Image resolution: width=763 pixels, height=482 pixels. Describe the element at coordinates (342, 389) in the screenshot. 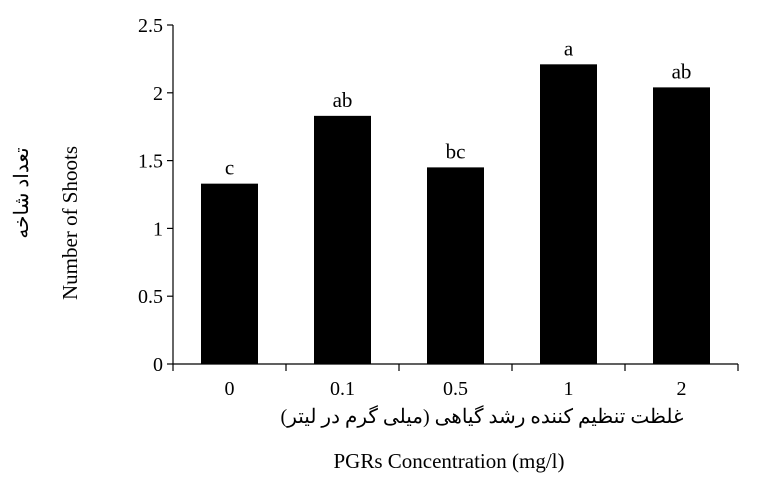

I see `x-tick-label: 0.1` at that location.